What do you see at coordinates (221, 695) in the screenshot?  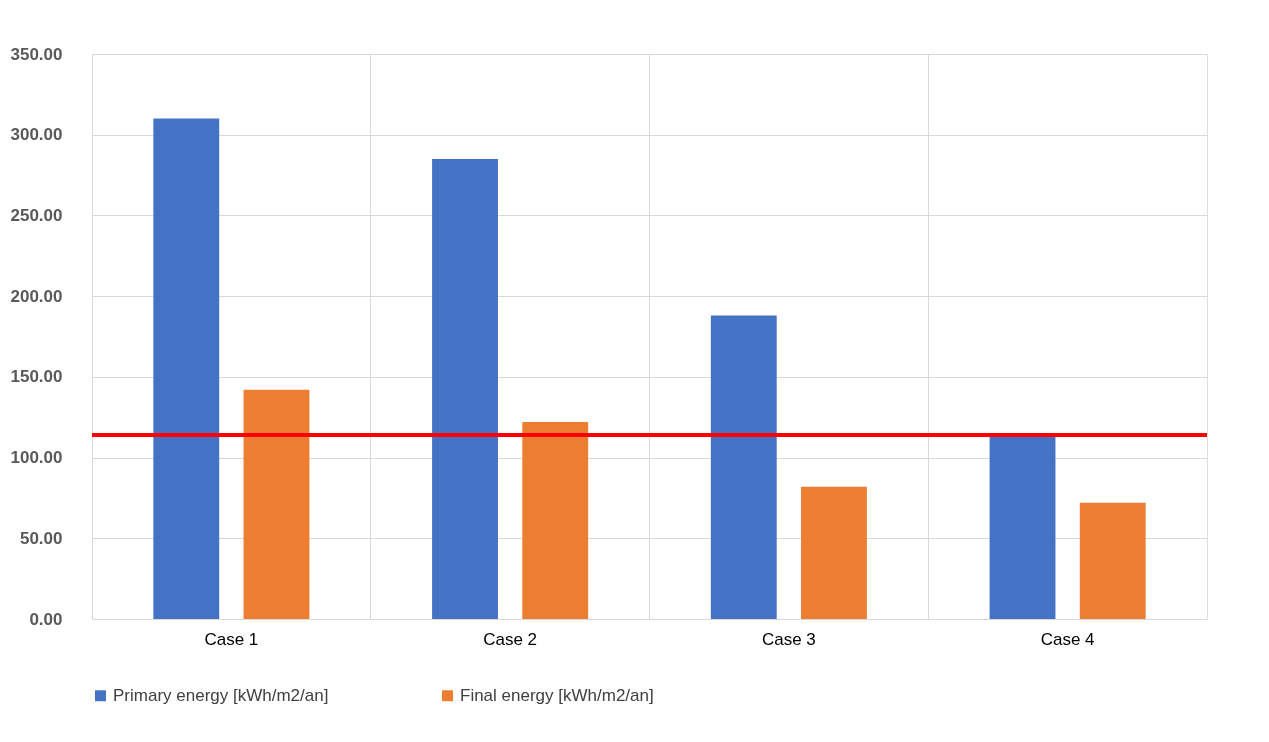 I see `legend-label: Primary energy [kWh/m2/an]` at bounding box center [221, 695].